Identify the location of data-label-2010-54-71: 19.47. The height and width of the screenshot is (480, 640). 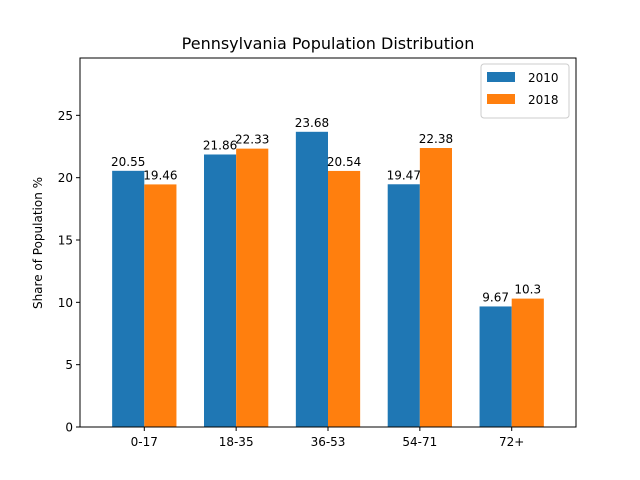
(404, 175).